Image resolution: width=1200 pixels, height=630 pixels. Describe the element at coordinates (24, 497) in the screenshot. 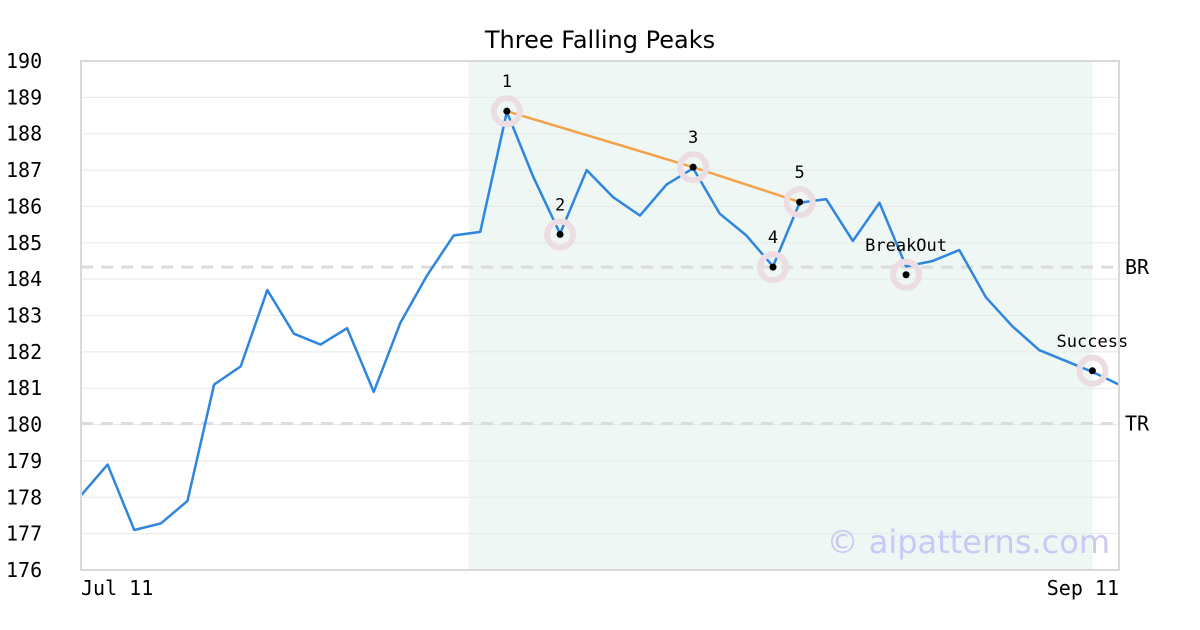

I see `y-tick-label: 178` at that location.